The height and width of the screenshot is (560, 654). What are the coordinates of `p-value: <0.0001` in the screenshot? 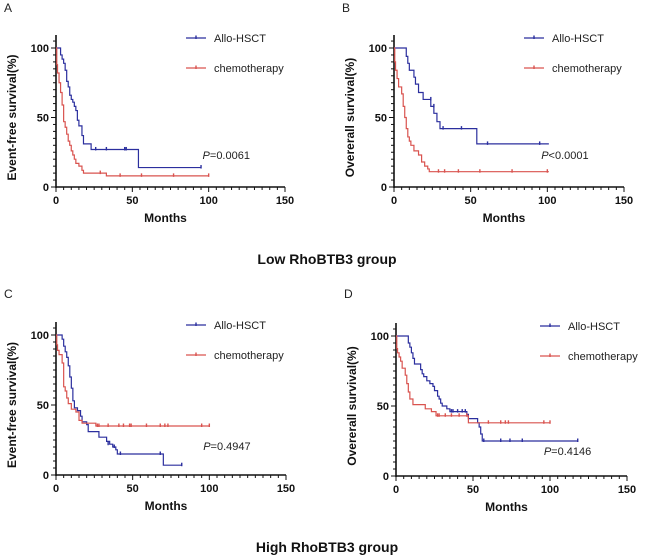 It's located at (569, 156).